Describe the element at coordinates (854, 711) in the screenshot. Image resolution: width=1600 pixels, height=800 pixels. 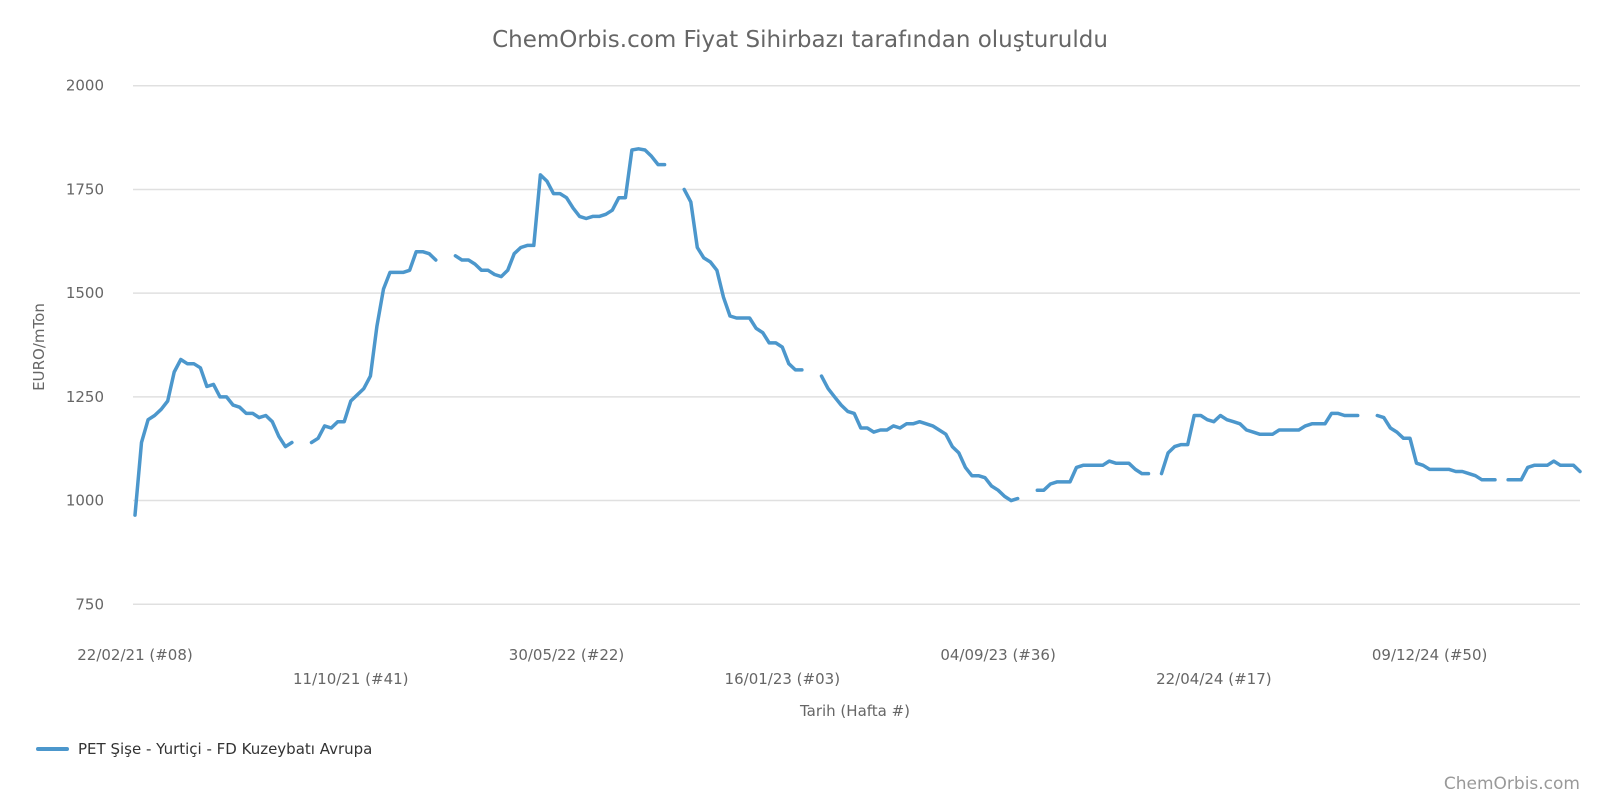
I see `x-axis-label: Tarih (Hafta #)` at that location.